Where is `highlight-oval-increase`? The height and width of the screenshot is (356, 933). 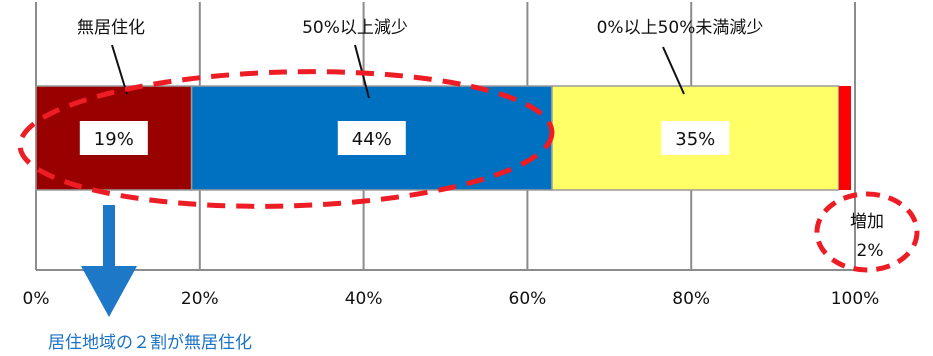
highlight-oval-increase is located at coordinates (867, 232).